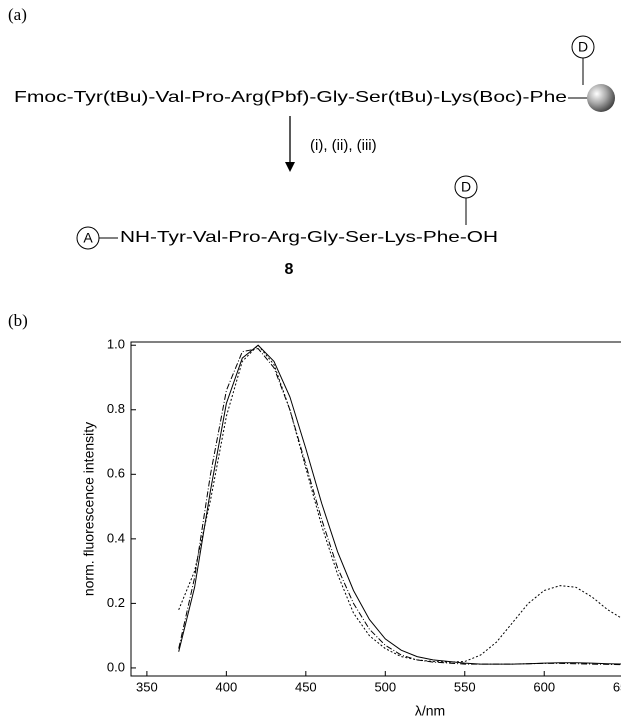 The height and width of the screenshot is (723, 621). I want to click on y-tick-label: 0.4, so click(116, 537).